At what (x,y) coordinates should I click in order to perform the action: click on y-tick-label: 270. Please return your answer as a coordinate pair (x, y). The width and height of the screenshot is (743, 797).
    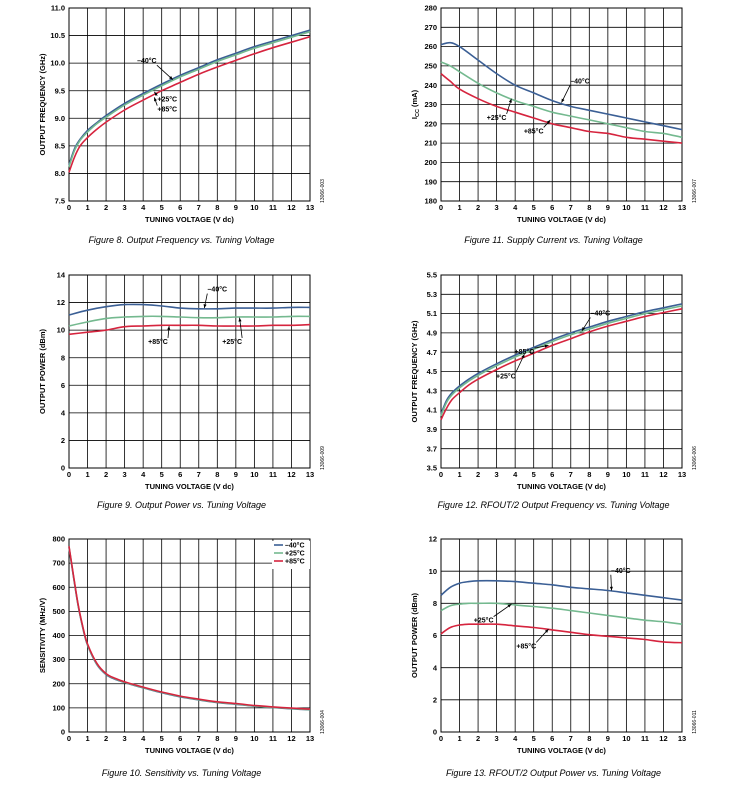
    Looking at the image, I should click on (430, 27).